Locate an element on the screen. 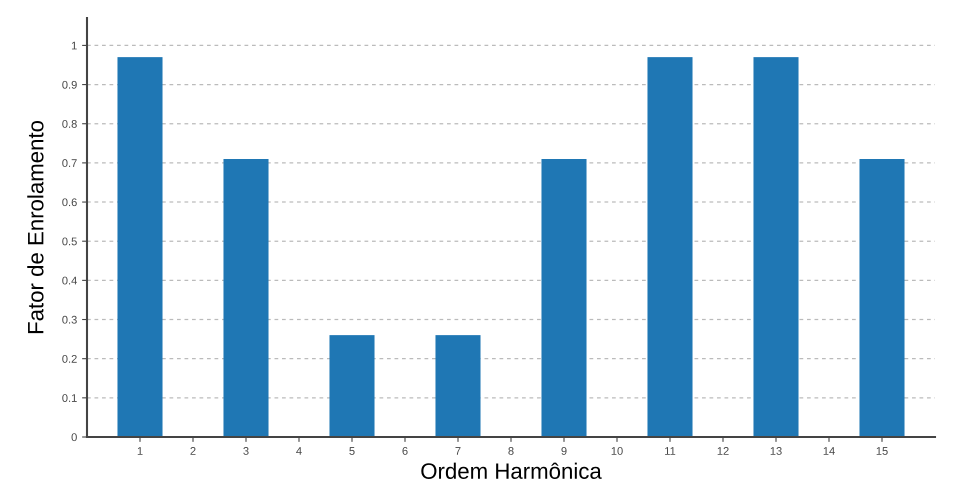 This screenshot has width=954, height=489. x-tick-label: 8 is located at coordinates (511, 451).